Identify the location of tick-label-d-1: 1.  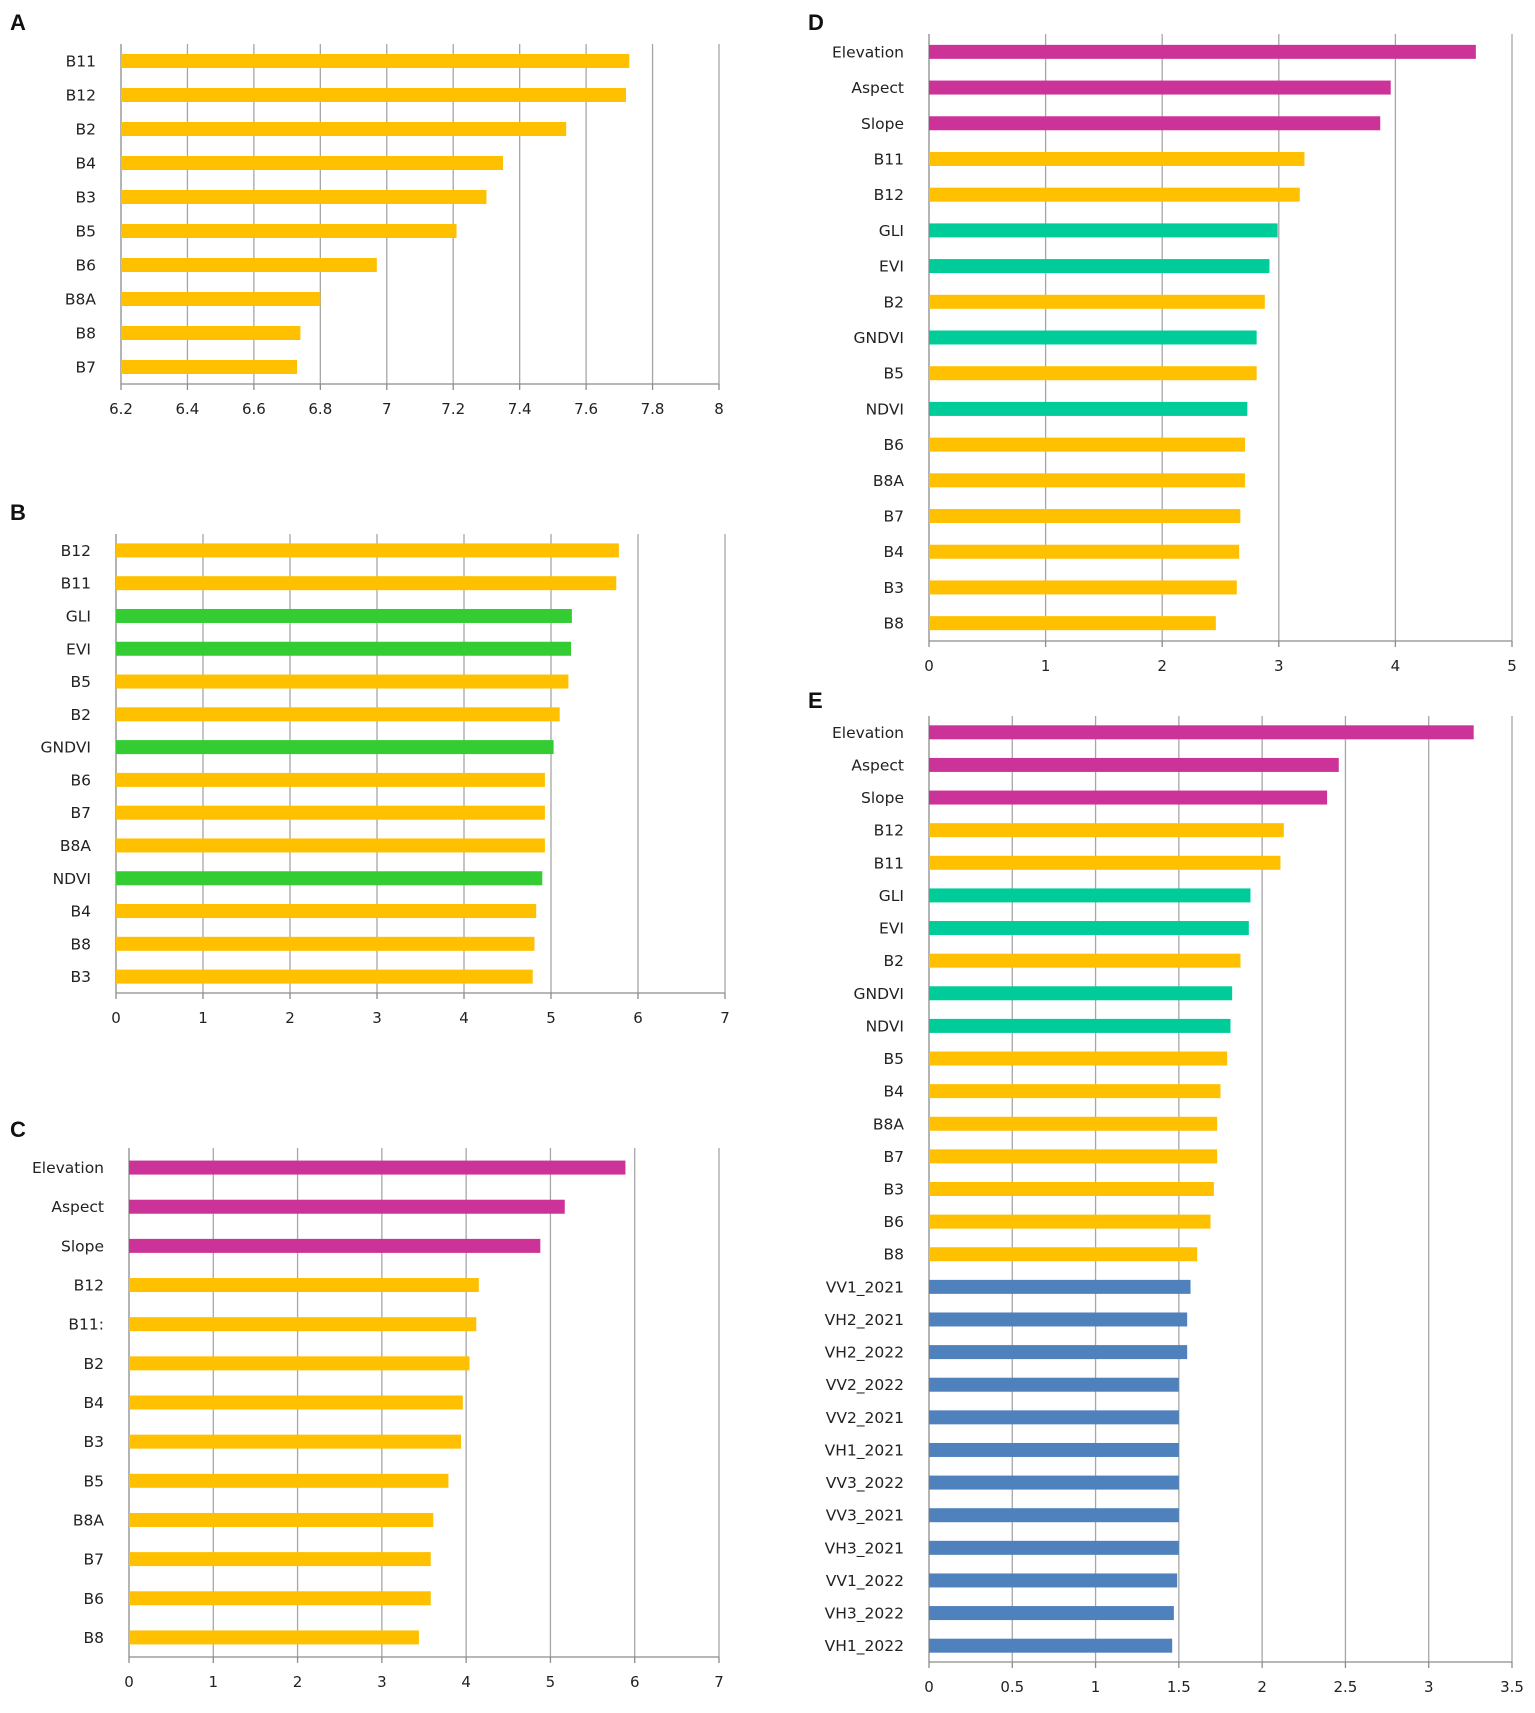
(1046, 666).